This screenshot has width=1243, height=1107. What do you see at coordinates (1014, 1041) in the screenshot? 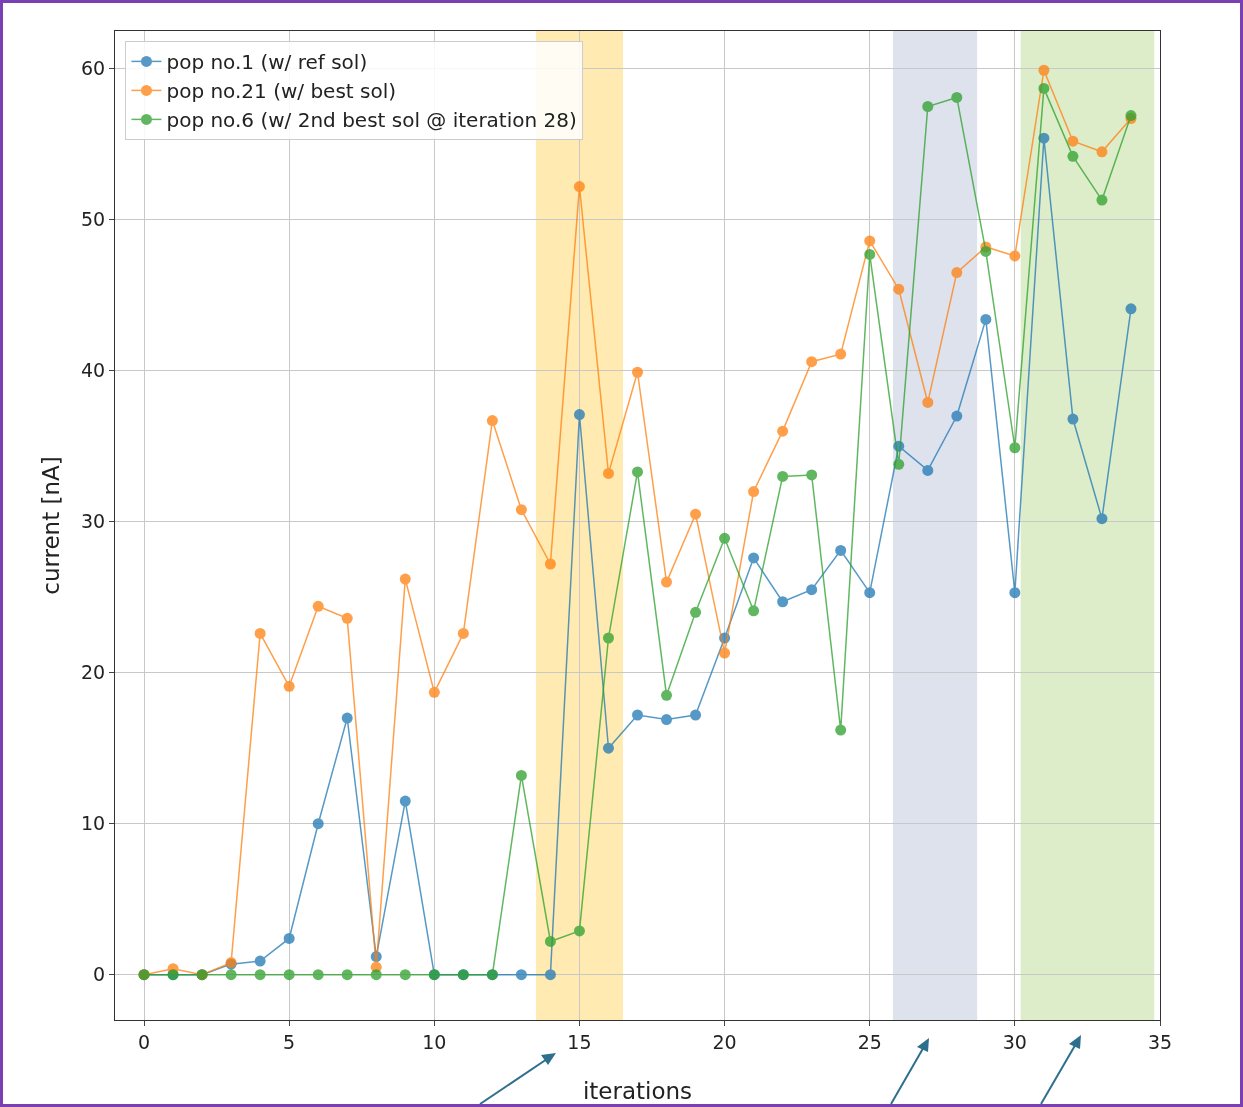
I see `x-tick-label: 30` at bounding box center [1014, 1041].